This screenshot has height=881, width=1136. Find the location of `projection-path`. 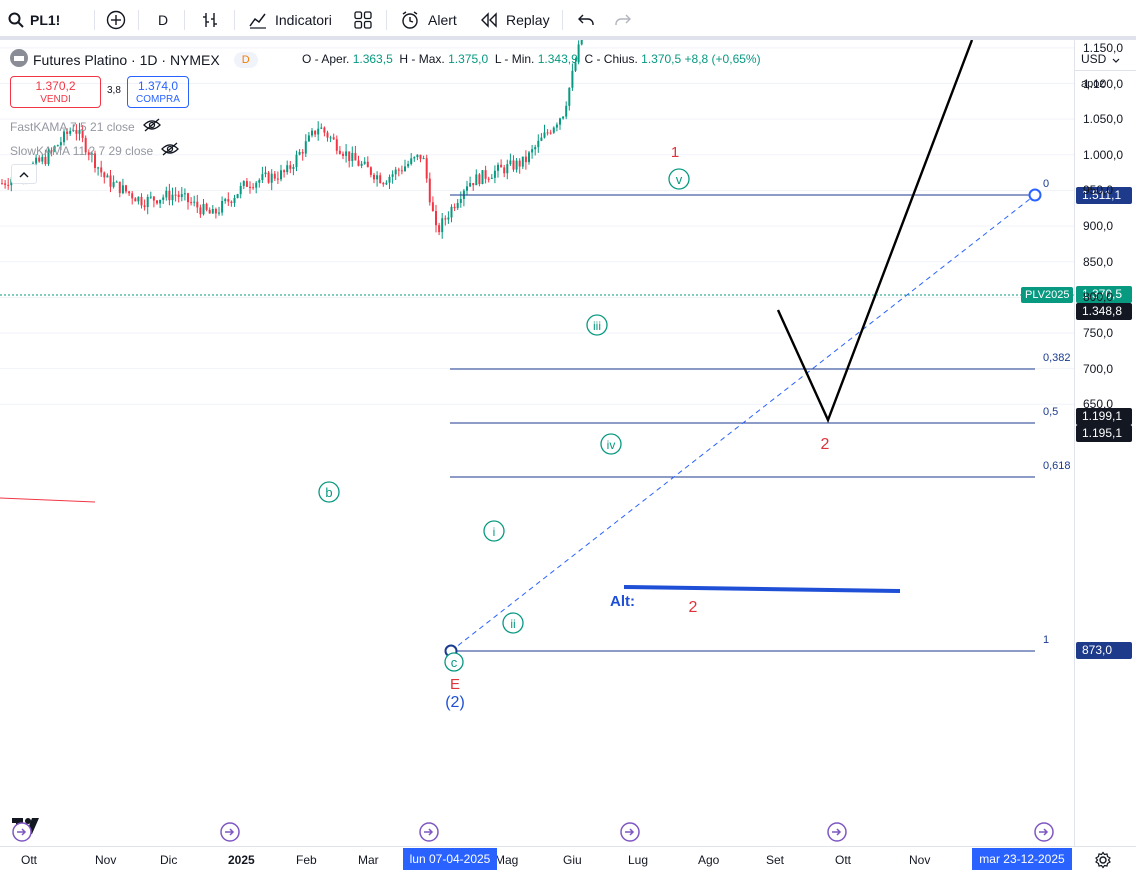

projection-path is located at coordinates (875, 232).